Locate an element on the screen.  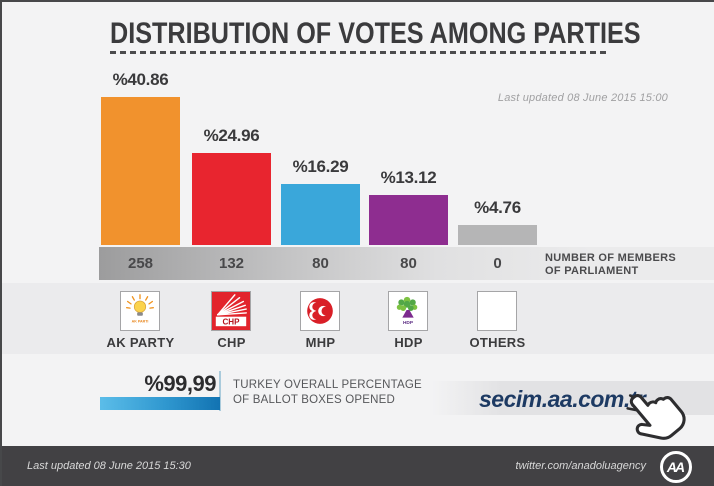
hdp-logo: HDP is located at coordinates (408, 311).